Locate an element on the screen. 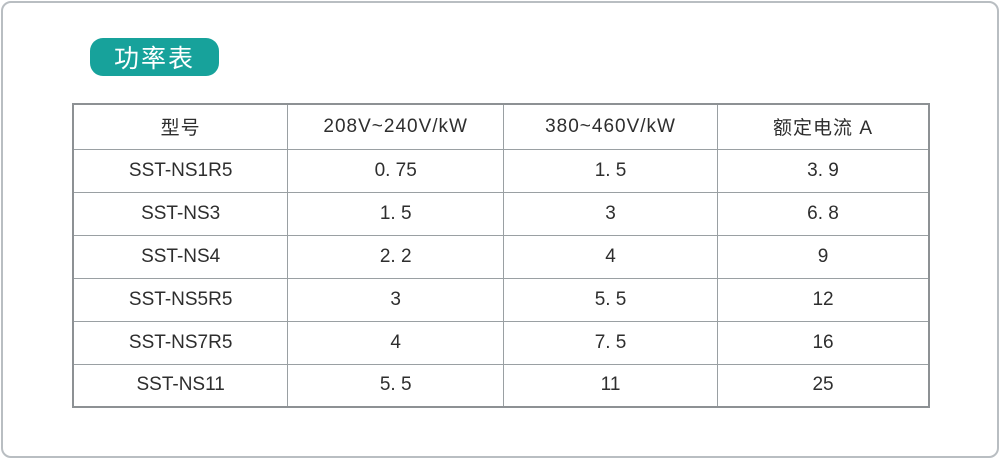  value-cell: 2. 2 is located at coordinates (396, 256).